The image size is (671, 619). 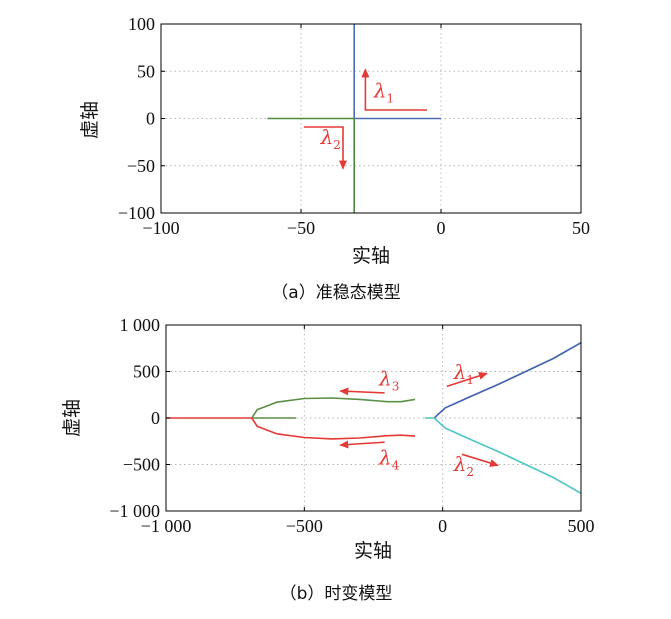 What do you see at coordinates (301, 228) in the screenshot?
I see `x-tick-label: −50` at bounding box center [301, 228].